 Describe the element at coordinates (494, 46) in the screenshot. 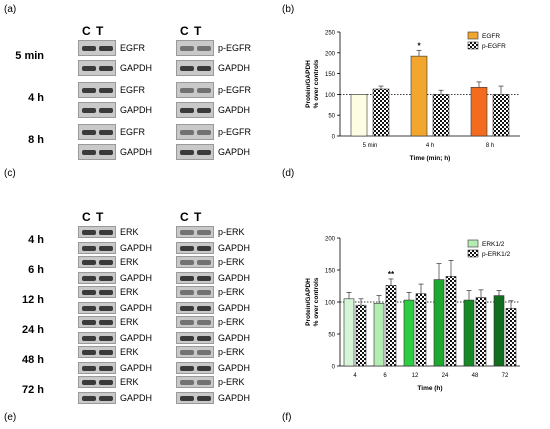

I see `legend-label: p-EGFR` at that location.